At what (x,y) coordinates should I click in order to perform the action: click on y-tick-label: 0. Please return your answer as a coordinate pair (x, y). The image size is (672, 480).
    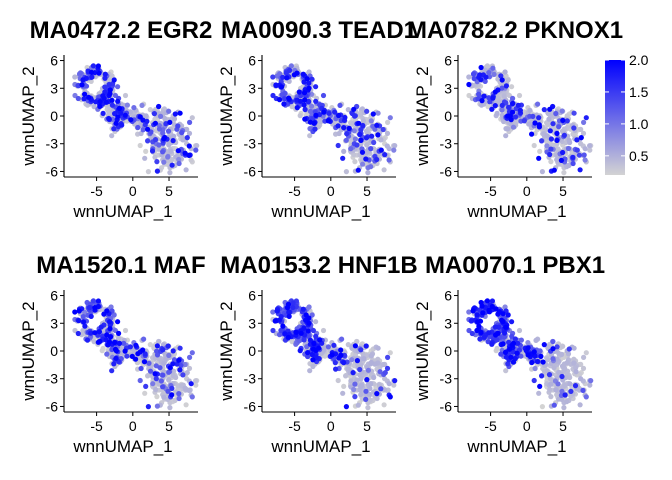
    Looking at the image, I should click on (54, 116).